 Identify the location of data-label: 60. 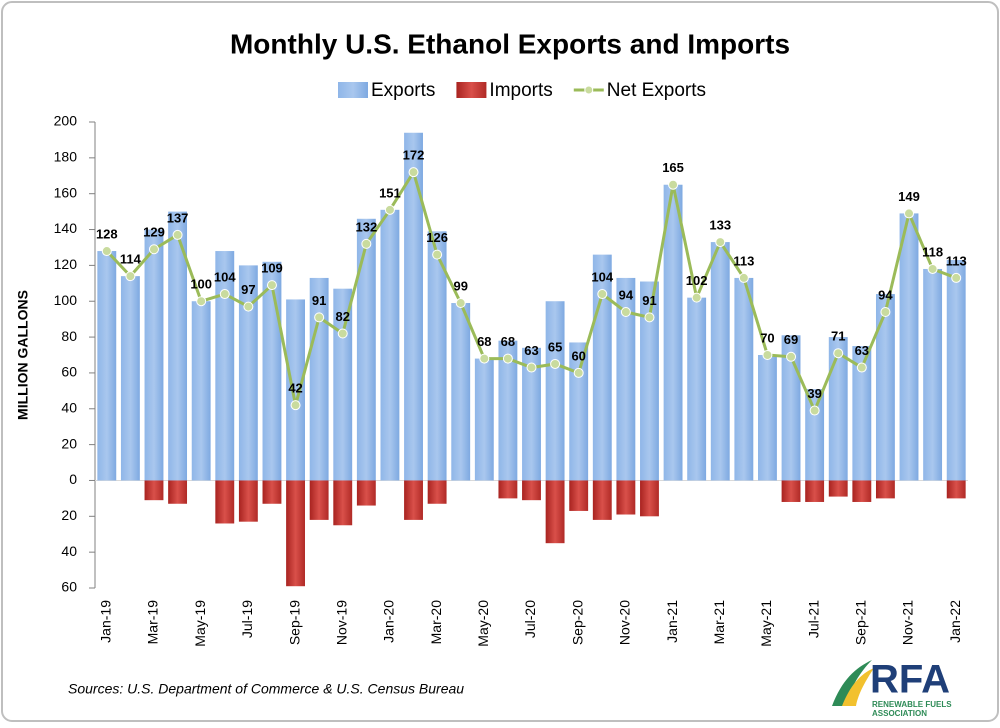
(578, 355).